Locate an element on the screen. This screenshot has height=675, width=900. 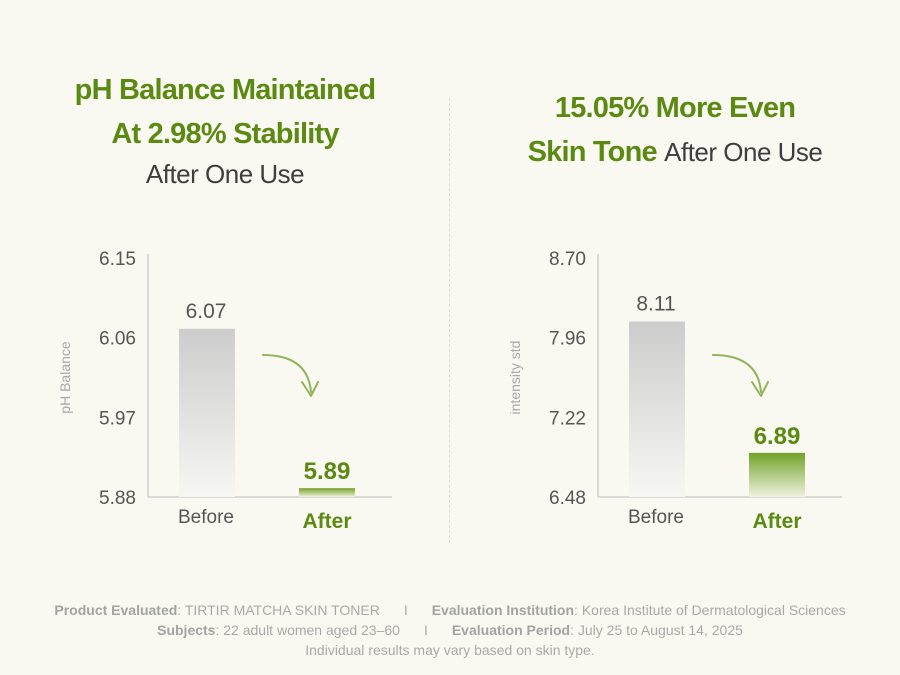
y-tick-label: 6.15 is located at coordinates (117, 259).